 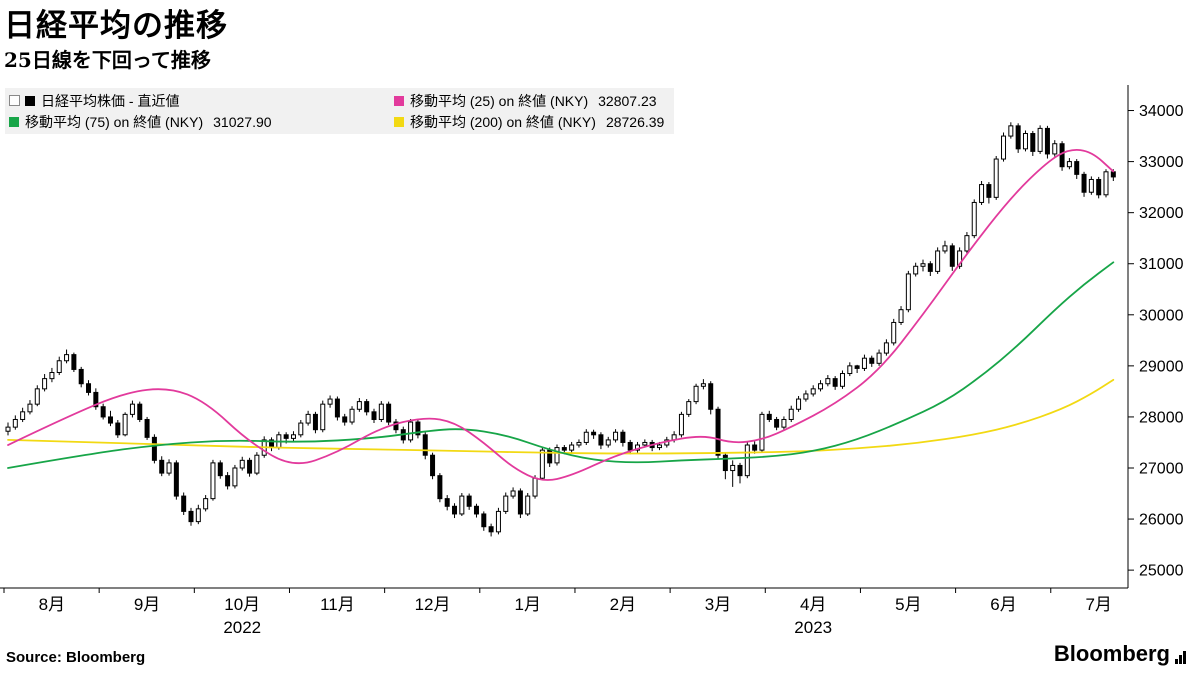 I want to click on svg-text: 12月, so click(x=433, y=604).